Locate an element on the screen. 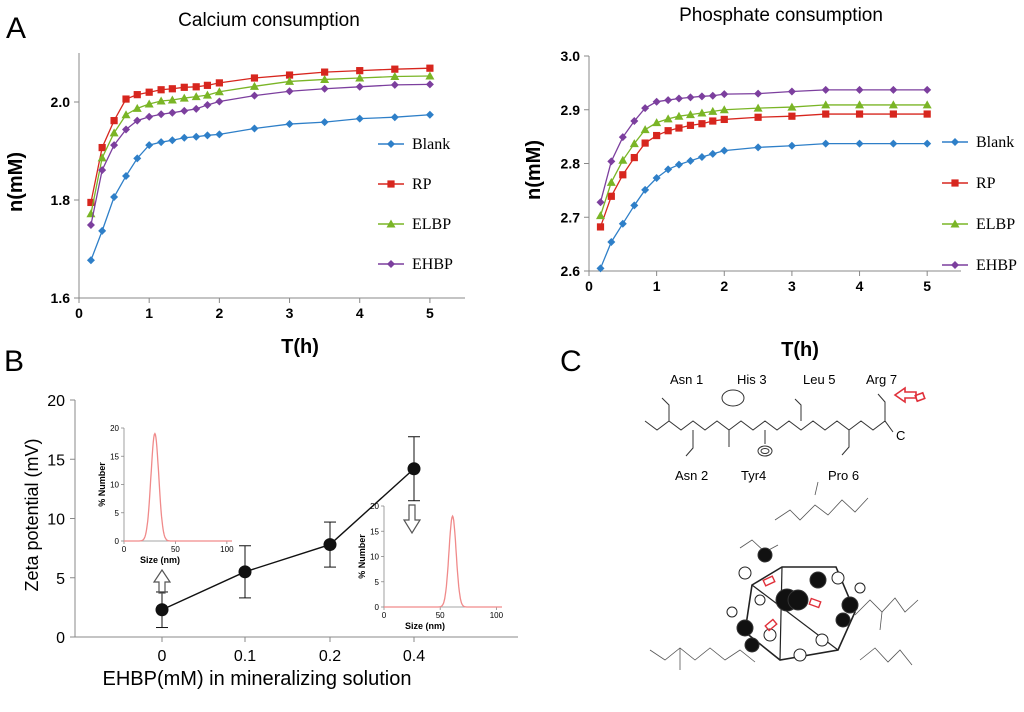  zeta-line is located at coordinates (288, 539).